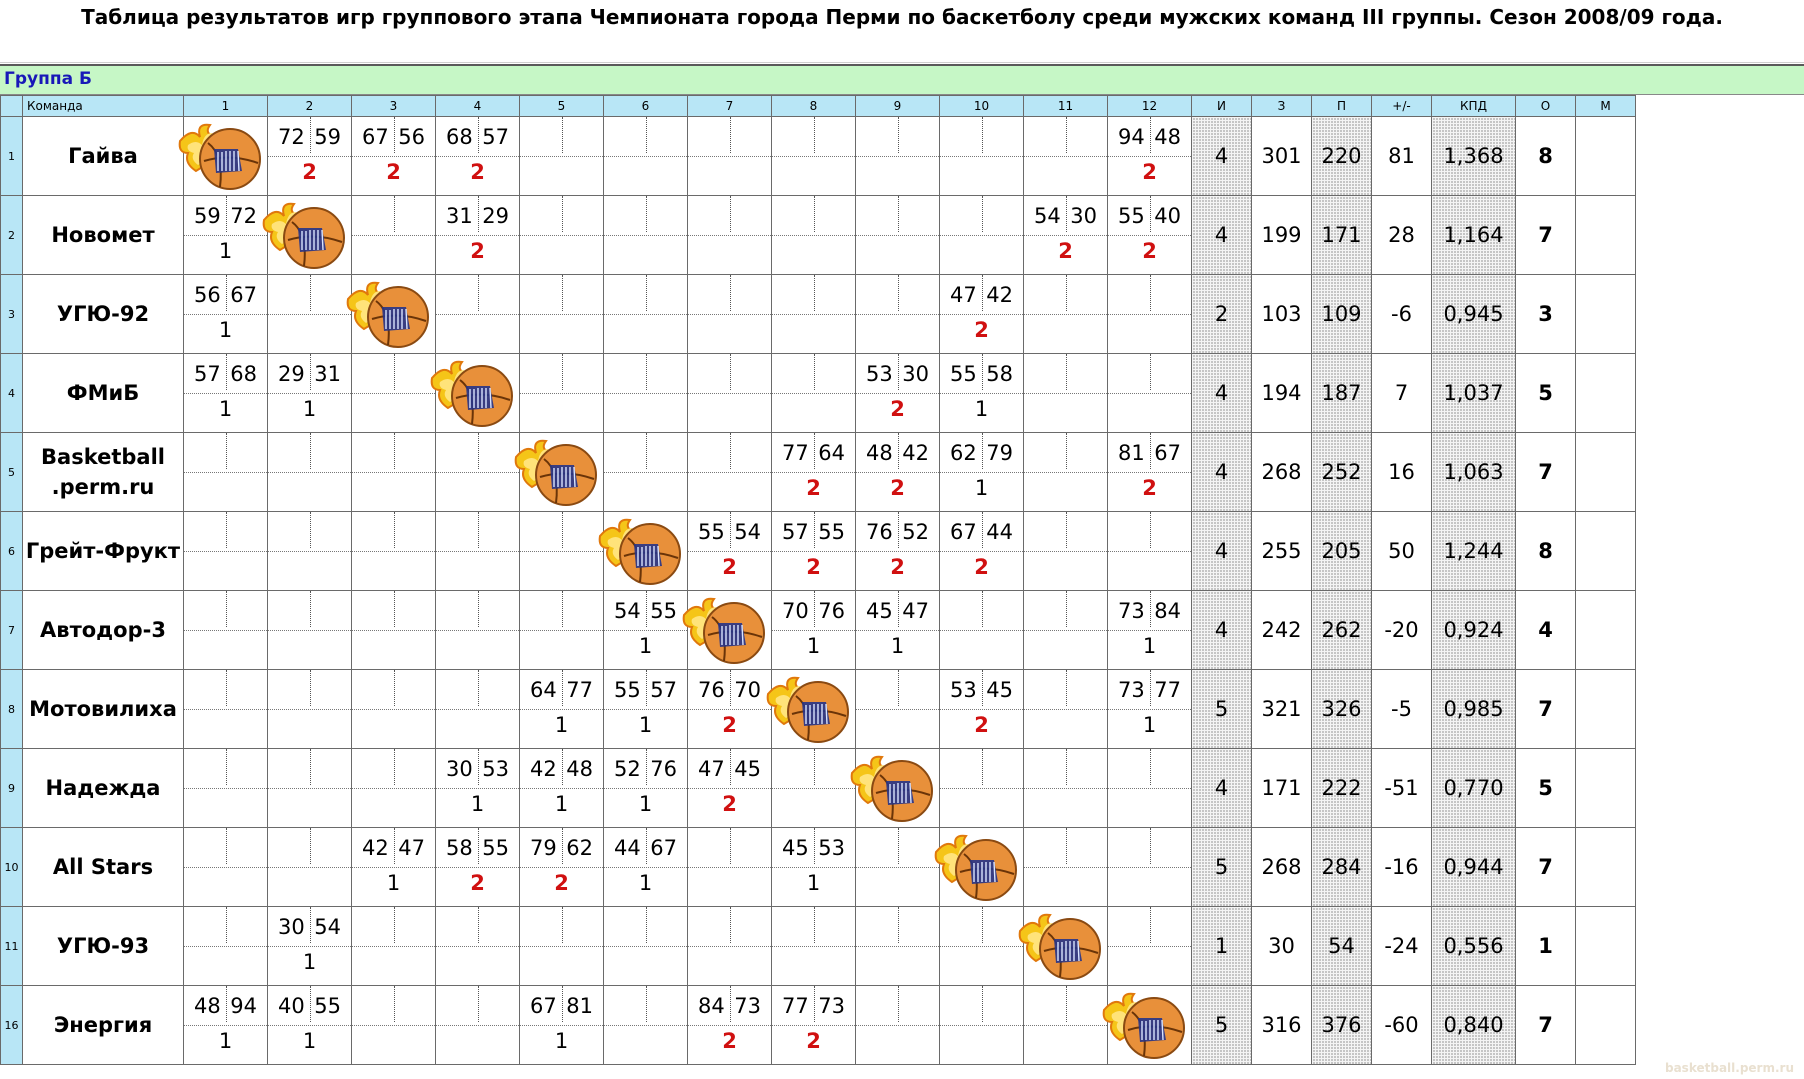 Image resolution: width=1804 pixels, height=1079 pixels. Describe the element at coordinates (897, 393) in the screenshot. I see `result-cell: 53 30 2` at that location.